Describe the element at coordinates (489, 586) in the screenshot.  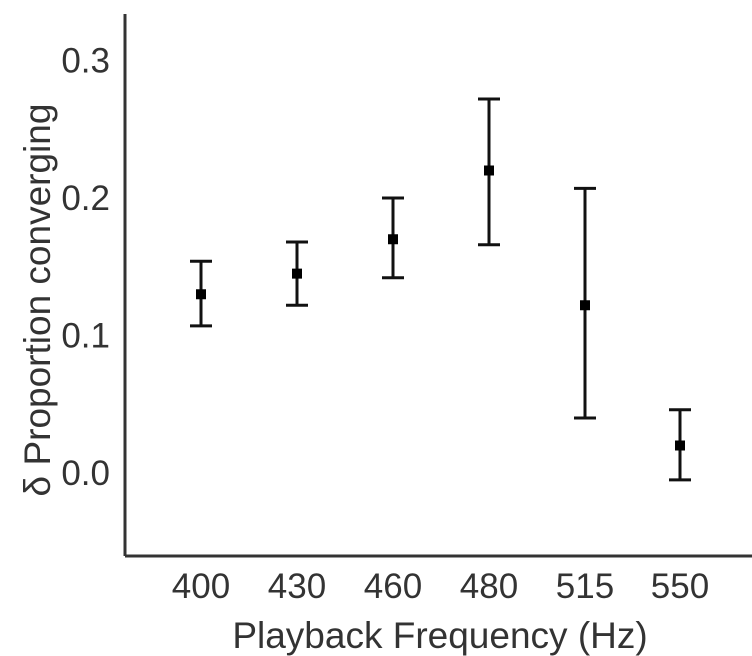
I see `x-tick-label-480: 480` at that location.